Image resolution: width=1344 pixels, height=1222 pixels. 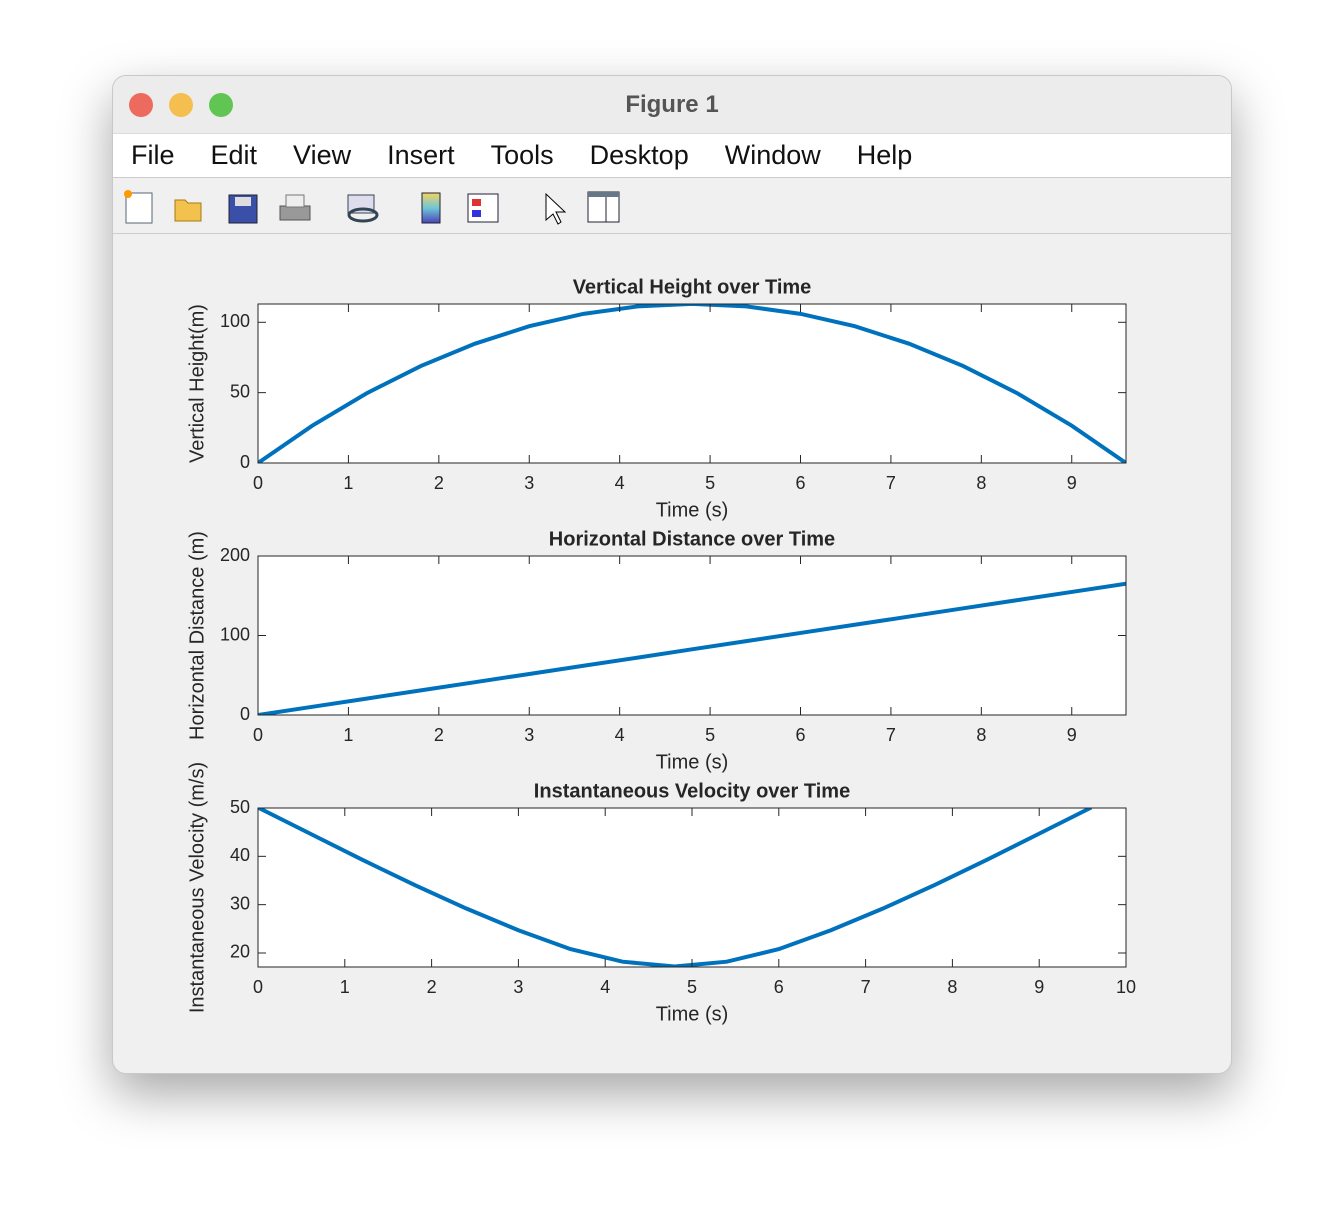 I want to click on property-inspector-button, so click(x=603, y=207).